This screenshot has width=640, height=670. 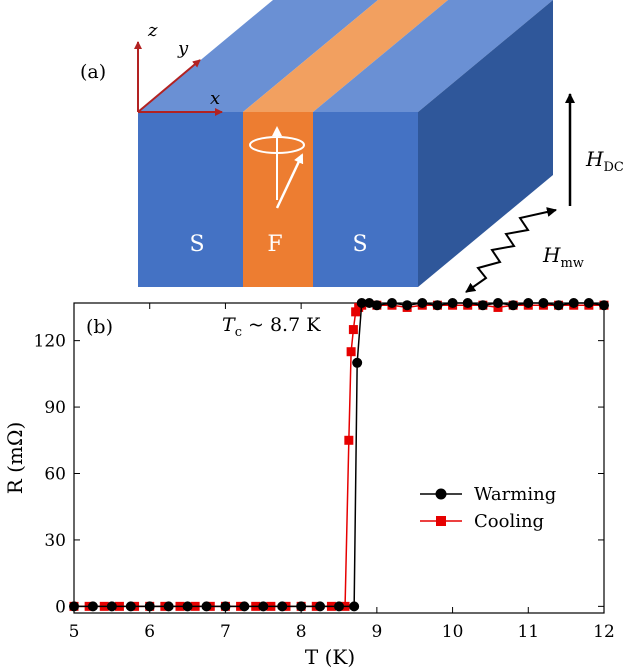 What do you see at coordinates (365, 199) in the screenshot?
I see `layer-s-right` at bounding box center [365, 199].